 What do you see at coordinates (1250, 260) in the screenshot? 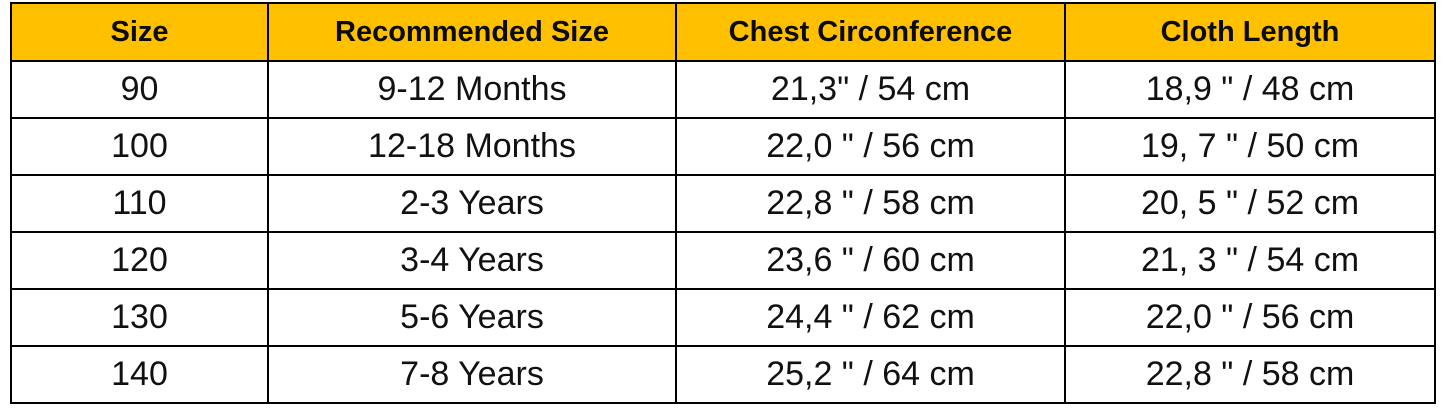
I see `cell-cloth-length: 21, 3 " / 54 cm` at bounding box center [1250, 260].